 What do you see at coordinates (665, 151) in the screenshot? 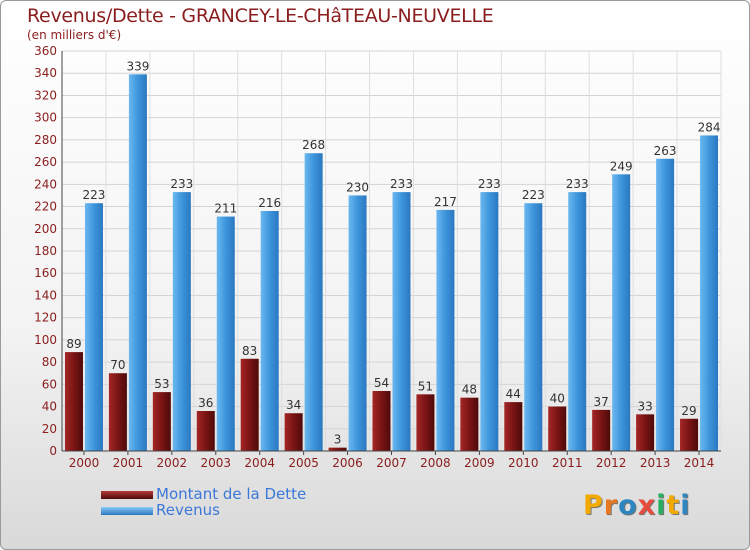
I see `value-label-revenue: 263` at bounding box center [665, 151].